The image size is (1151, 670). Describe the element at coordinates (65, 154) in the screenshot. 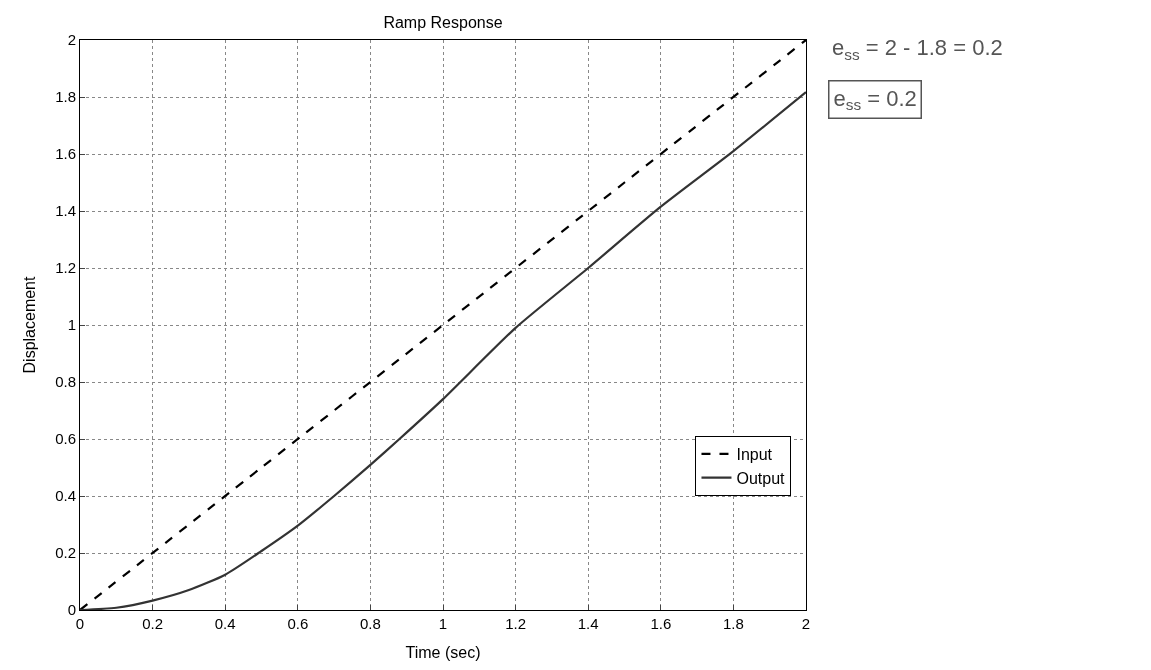

I see `y-tick-label: 1.6` at that location.